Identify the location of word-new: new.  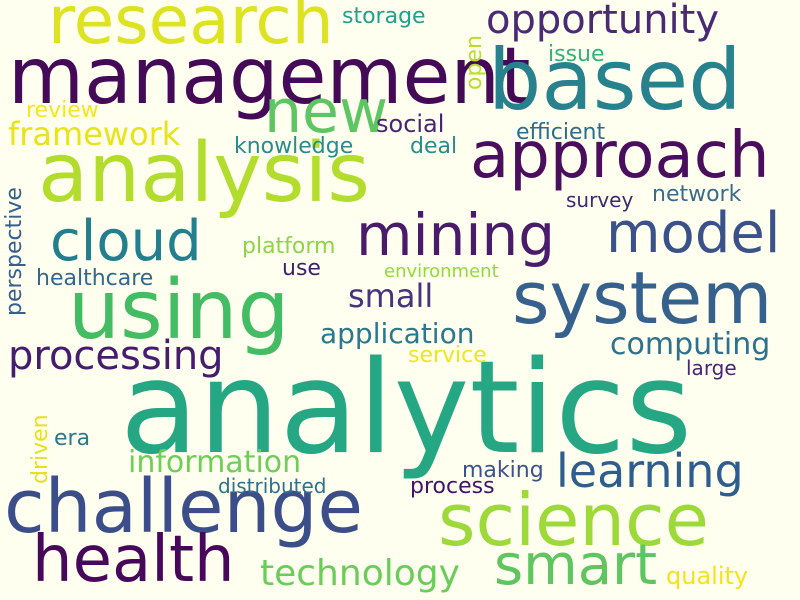
(326, 112).